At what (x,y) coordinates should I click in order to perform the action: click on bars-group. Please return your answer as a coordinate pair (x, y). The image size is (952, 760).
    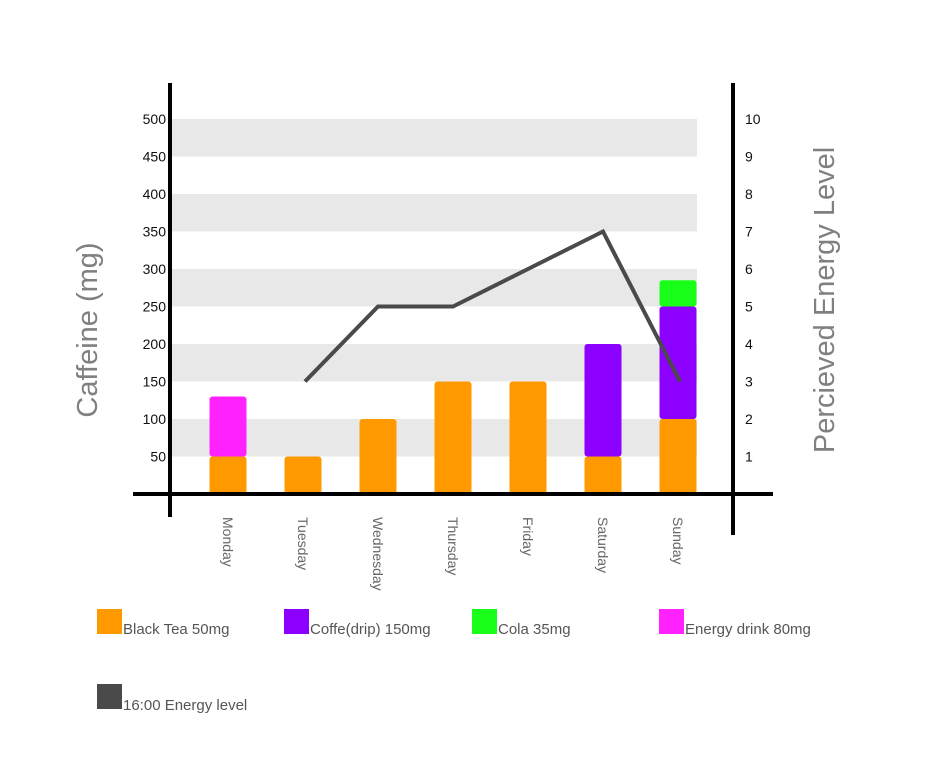
    Looking at the image, I should click on (453, 387).